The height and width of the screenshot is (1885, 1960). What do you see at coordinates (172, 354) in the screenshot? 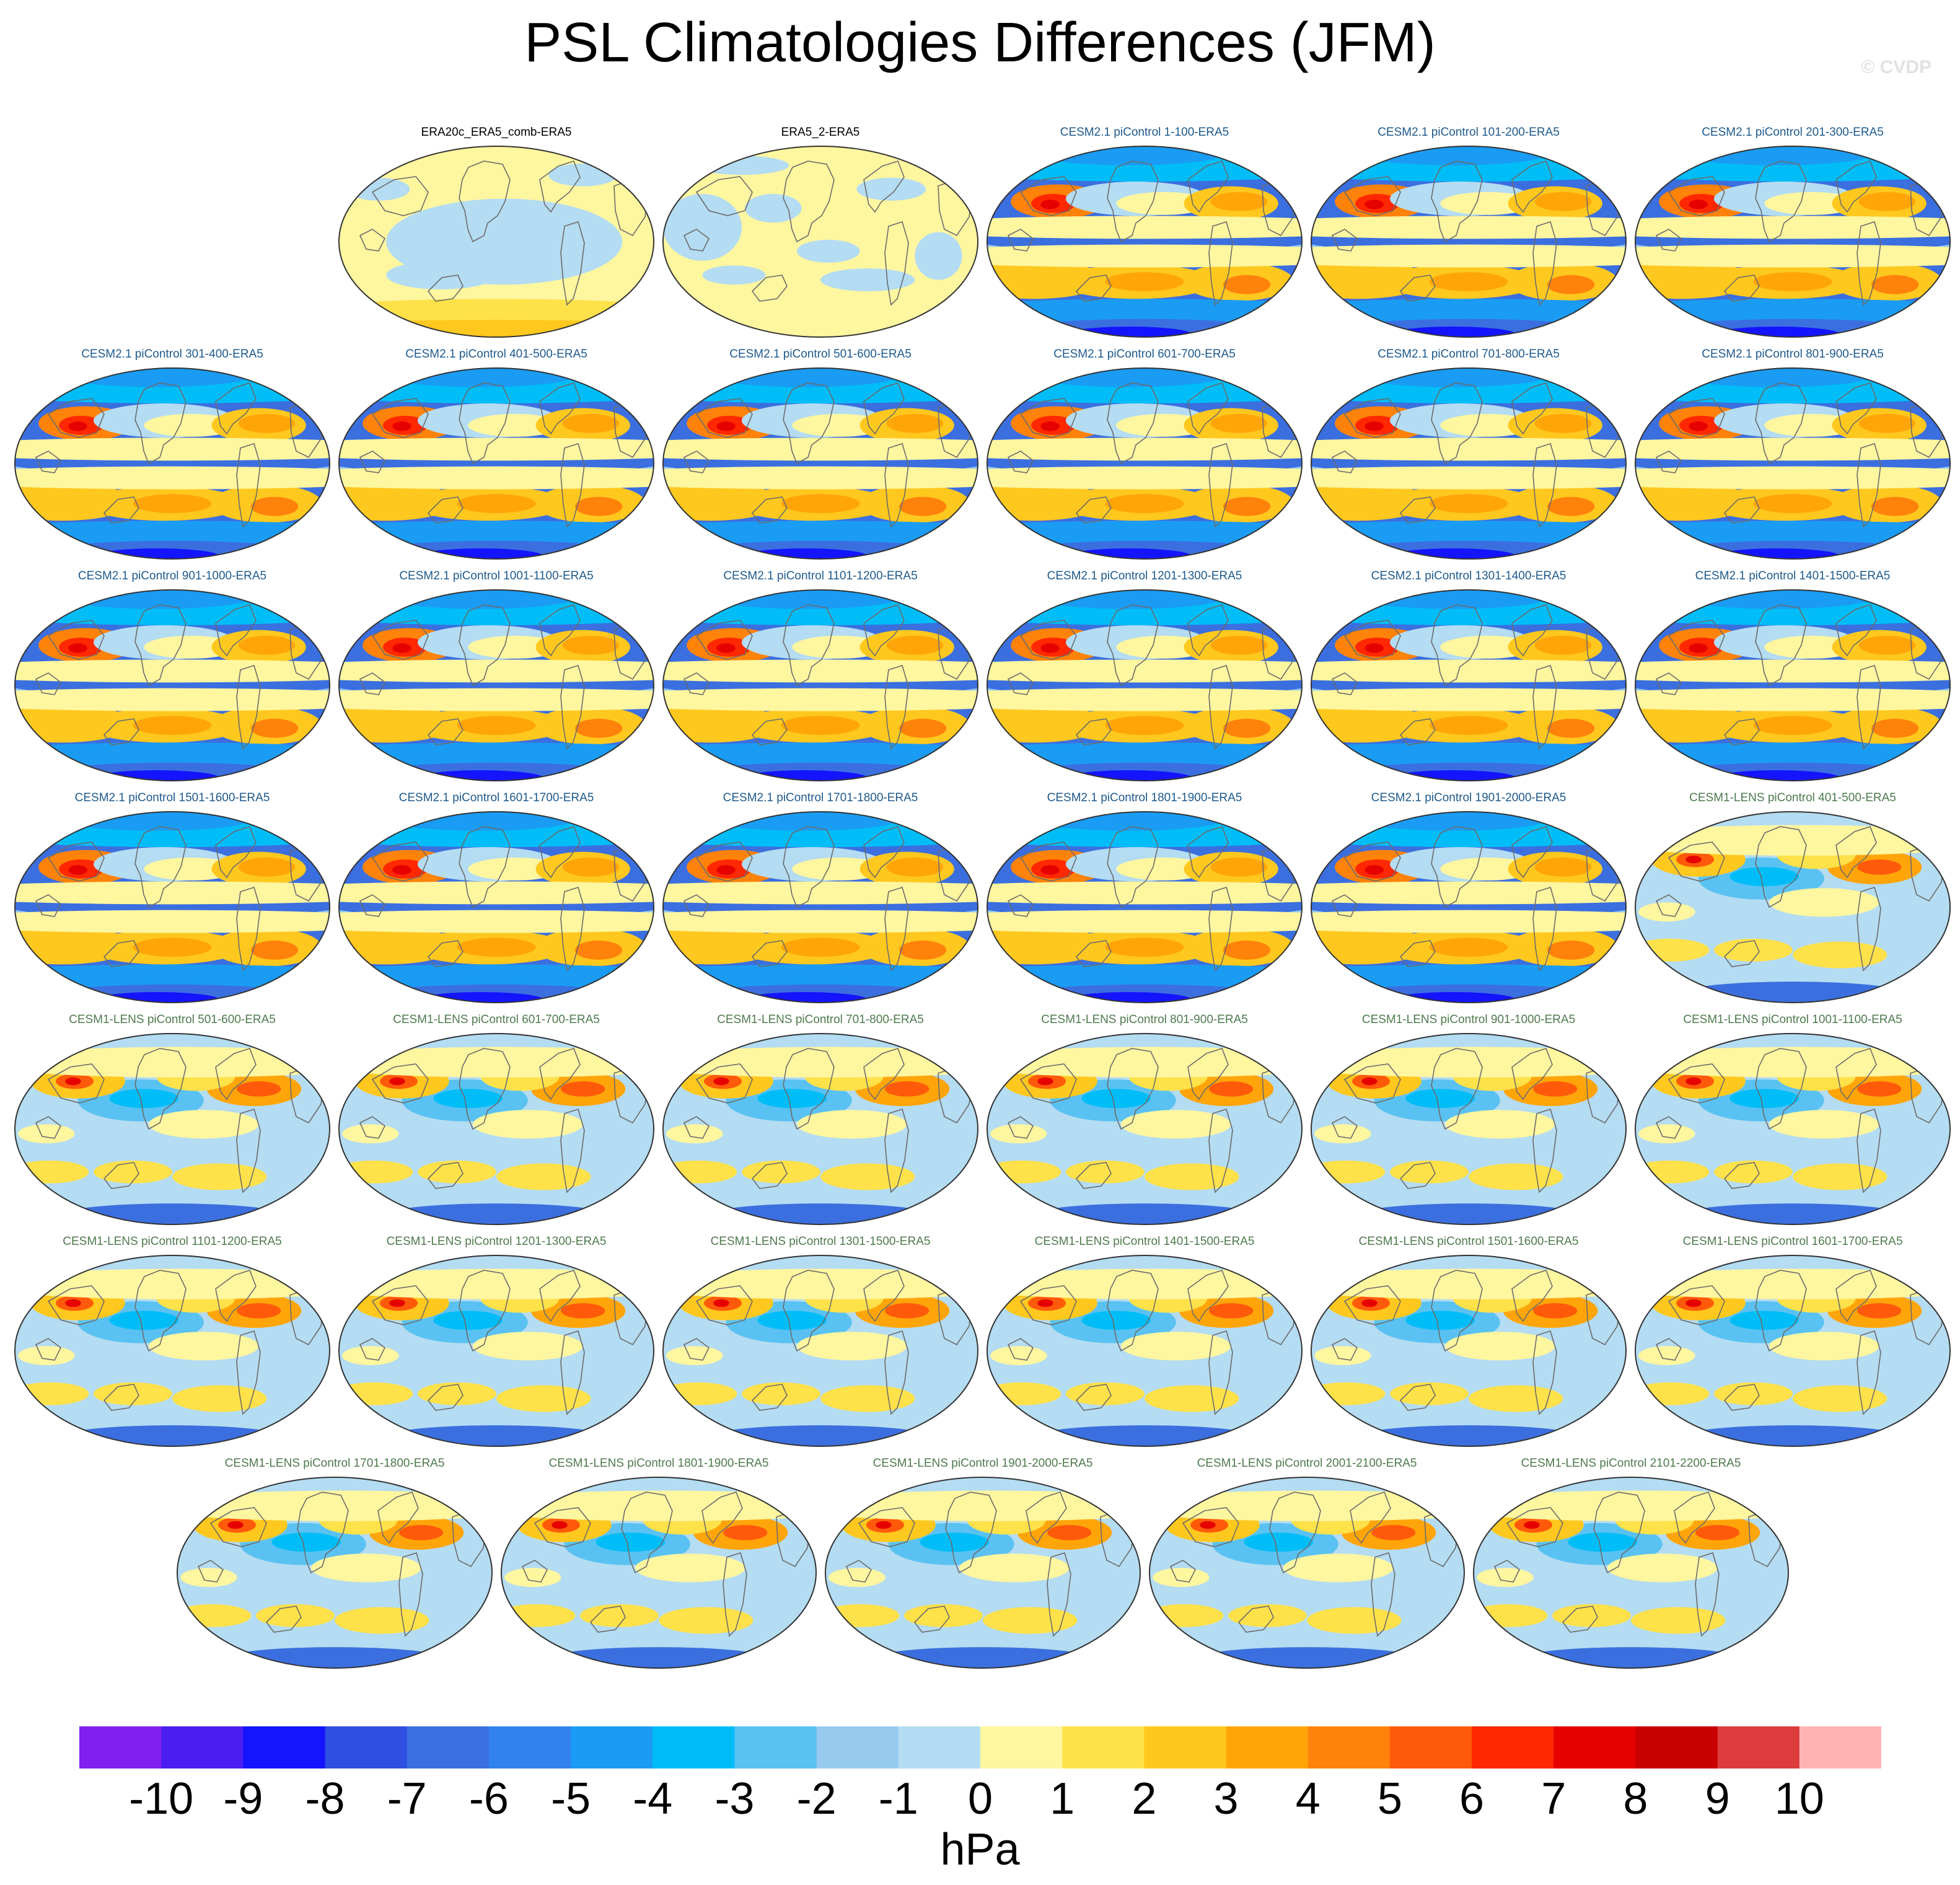
I see `panel-title: CESM2.1 piControl 301-400-ERA5` at bounding box center [172, 354].